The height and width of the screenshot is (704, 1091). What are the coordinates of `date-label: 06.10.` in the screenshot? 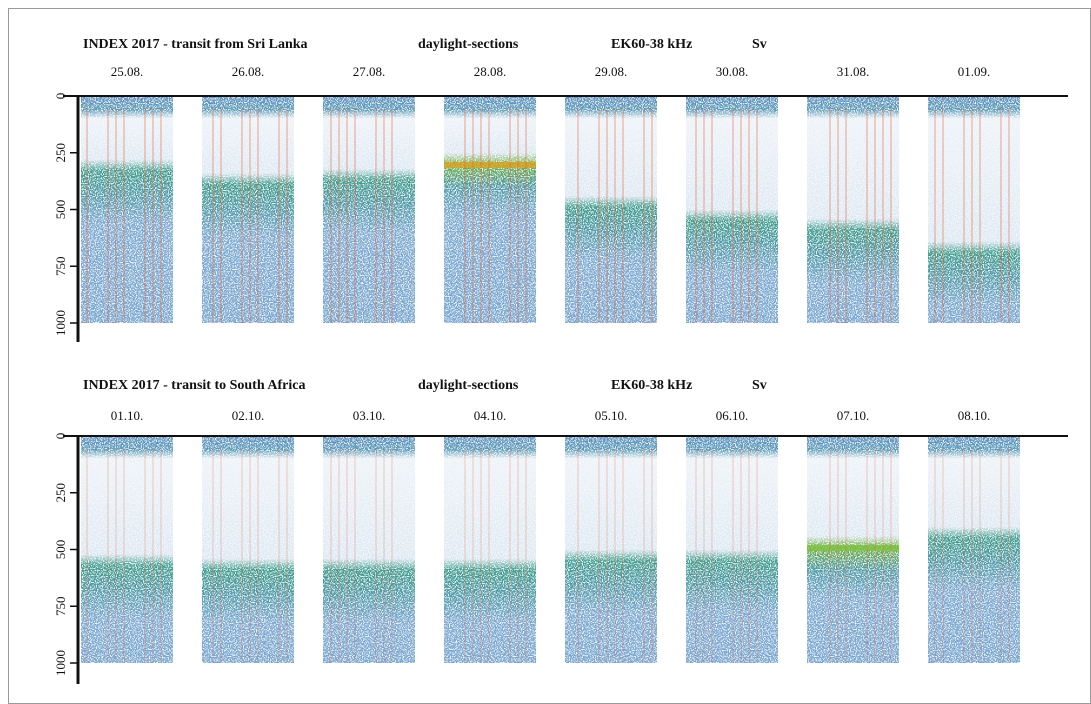 It's located at (732, 415).